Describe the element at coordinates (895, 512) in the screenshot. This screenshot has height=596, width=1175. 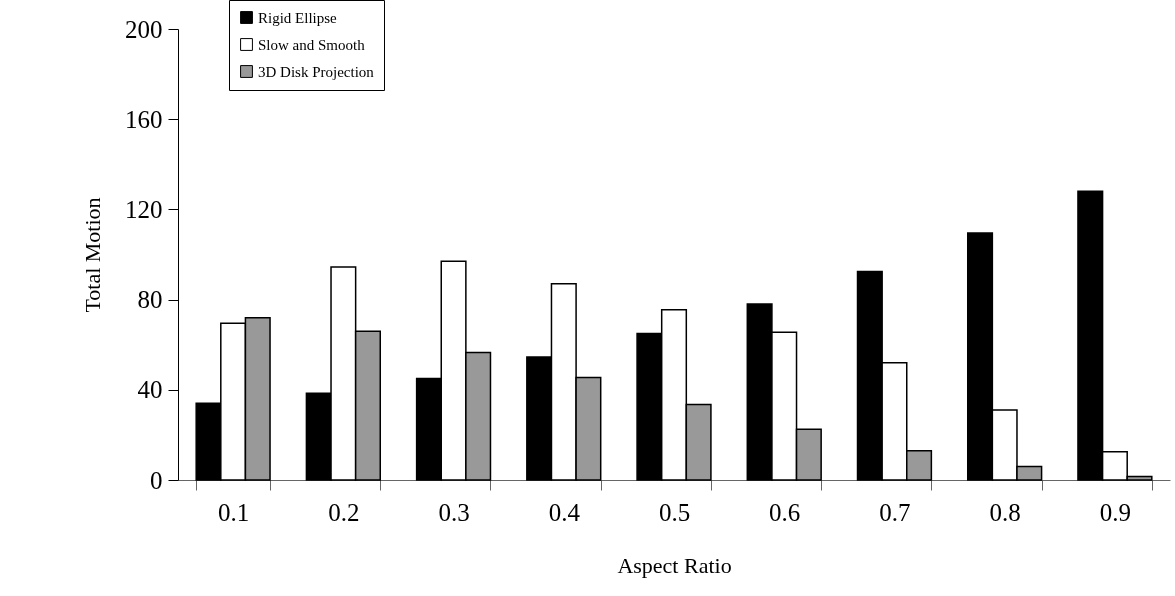
I see `x-tick-label: 0.7` at that location.